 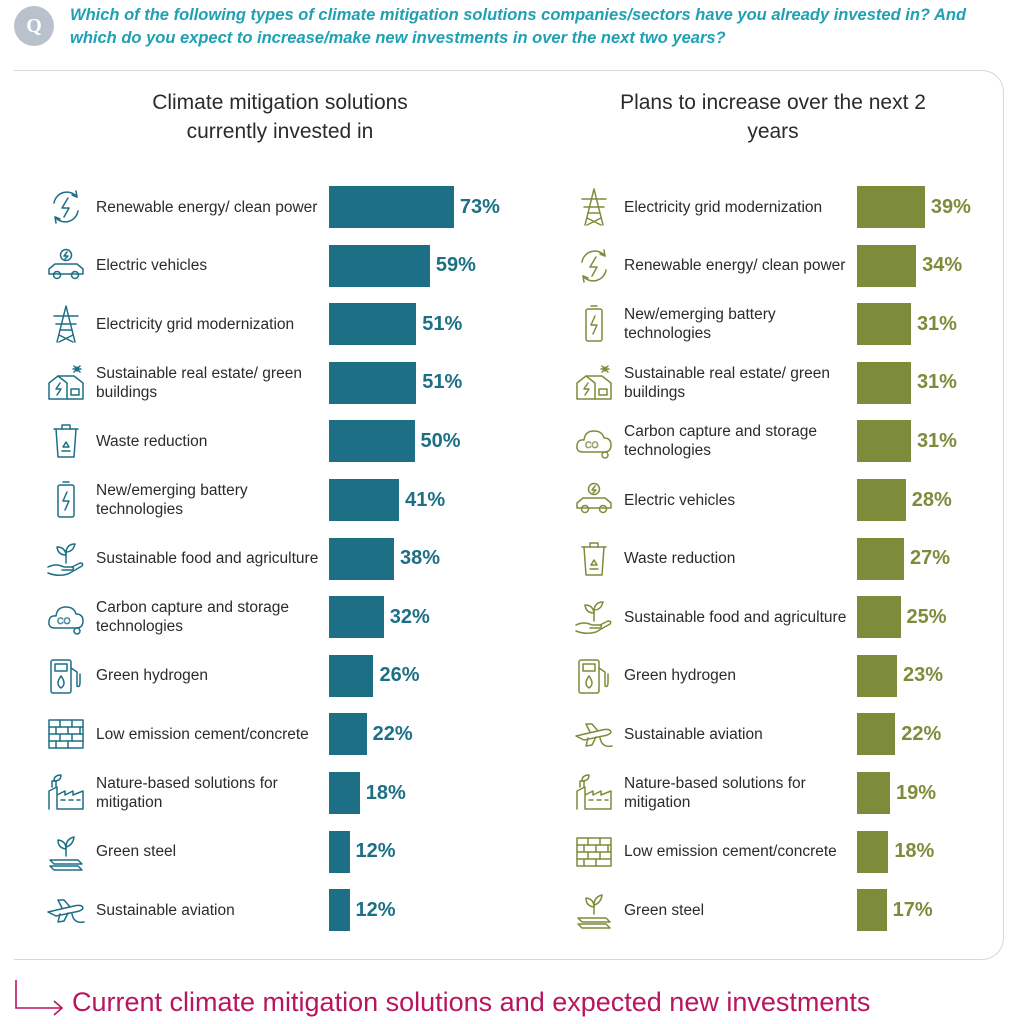 I want to click on plans-row: Sustainable real estate/ green buildings, so click(x=716, y=383).